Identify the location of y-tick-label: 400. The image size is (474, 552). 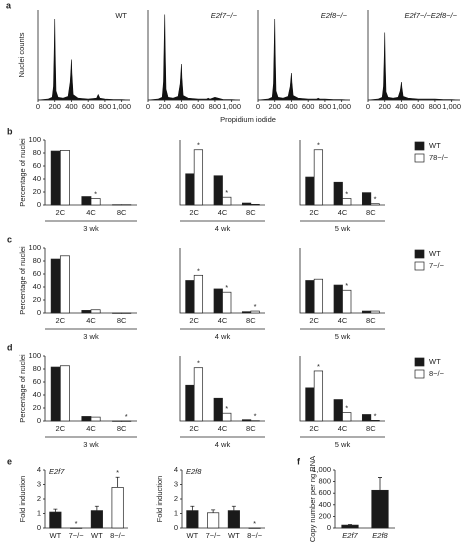
(324, 504).